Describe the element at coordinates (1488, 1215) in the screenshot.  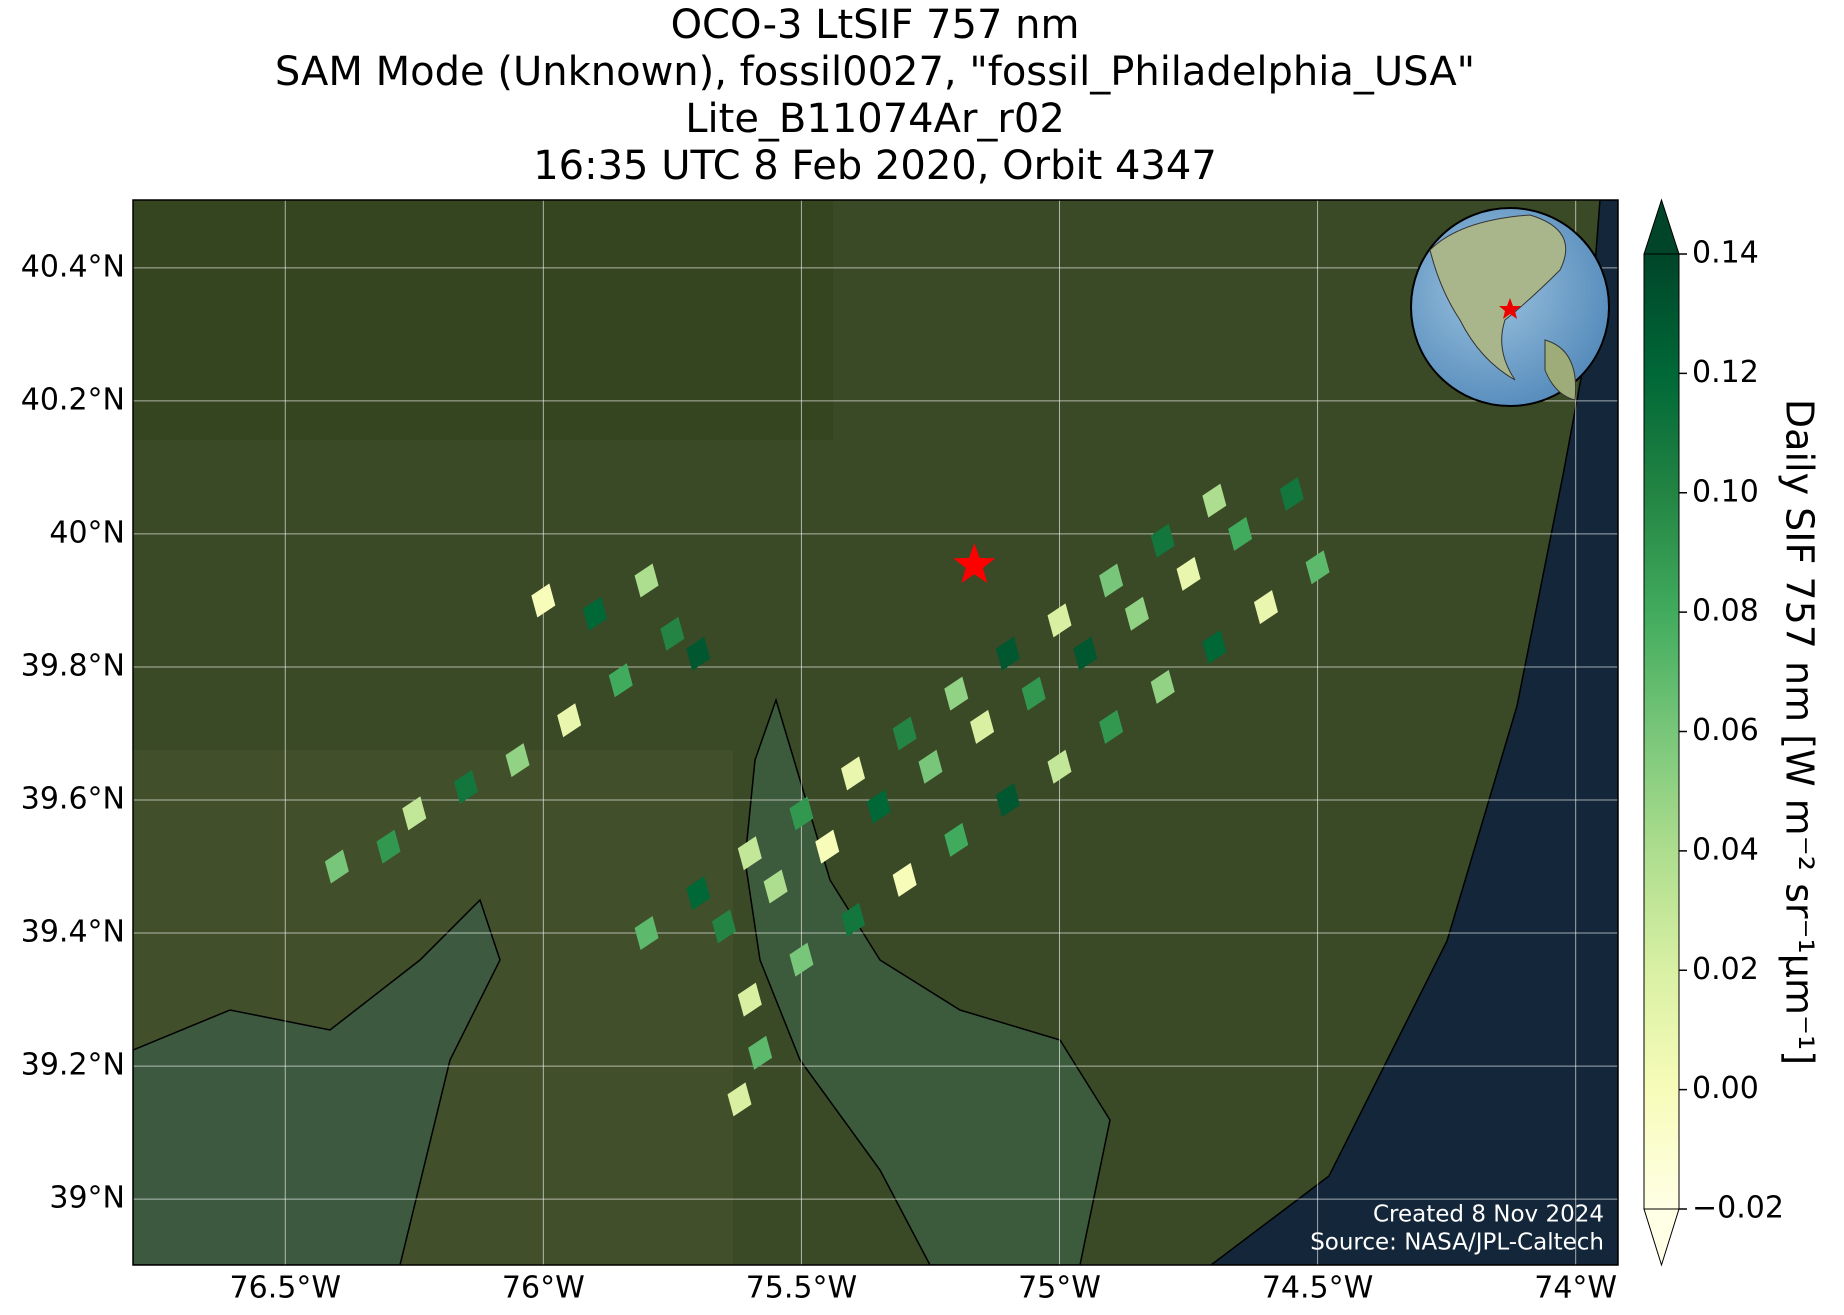
I see `annotation: Created 8 Nov 2024` at that location.